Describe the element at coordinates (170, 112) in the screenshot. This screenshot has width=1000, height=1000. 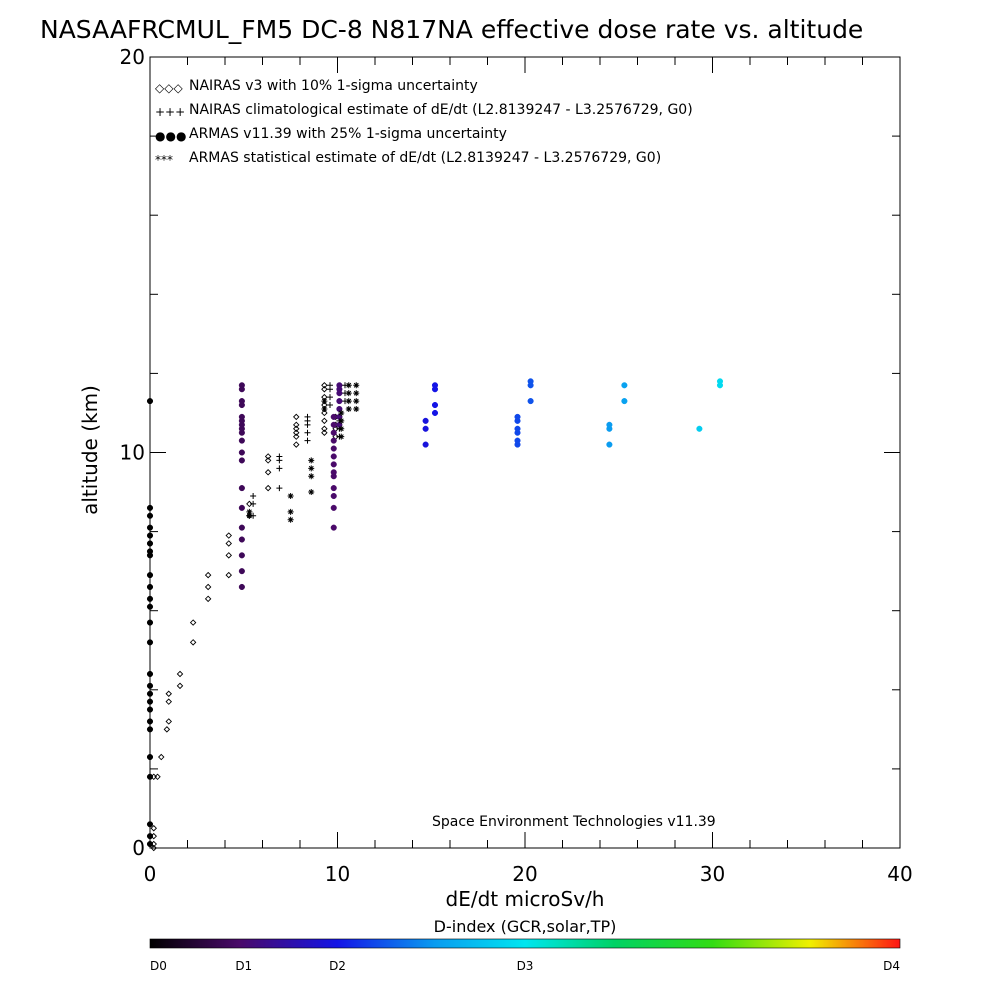
I see `legend-symbol: +++` at that location.